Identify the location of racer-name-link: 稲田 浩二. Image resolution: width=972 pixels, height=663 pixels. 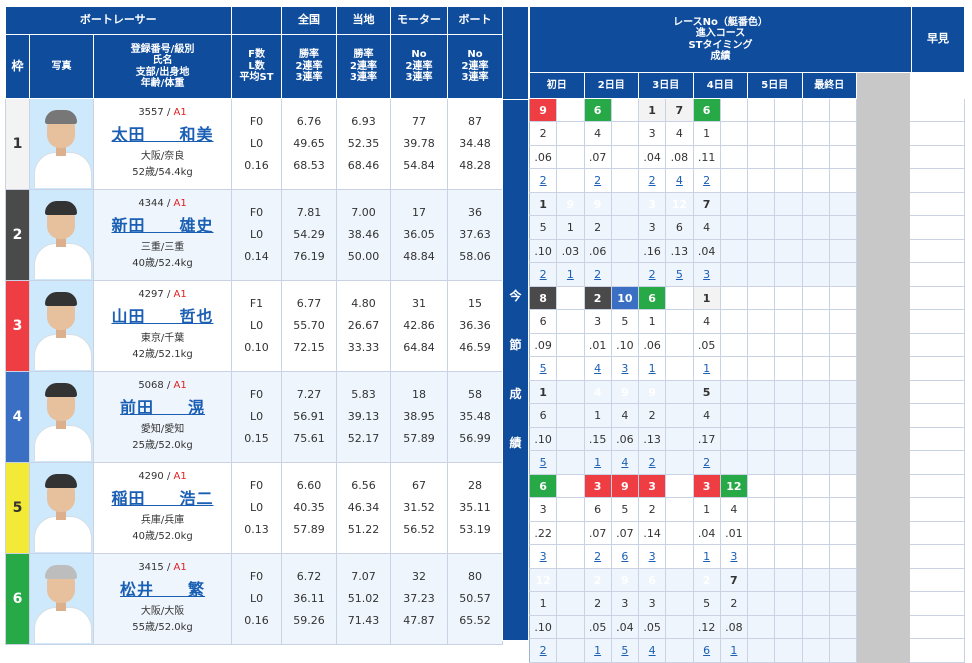
(162, 498).